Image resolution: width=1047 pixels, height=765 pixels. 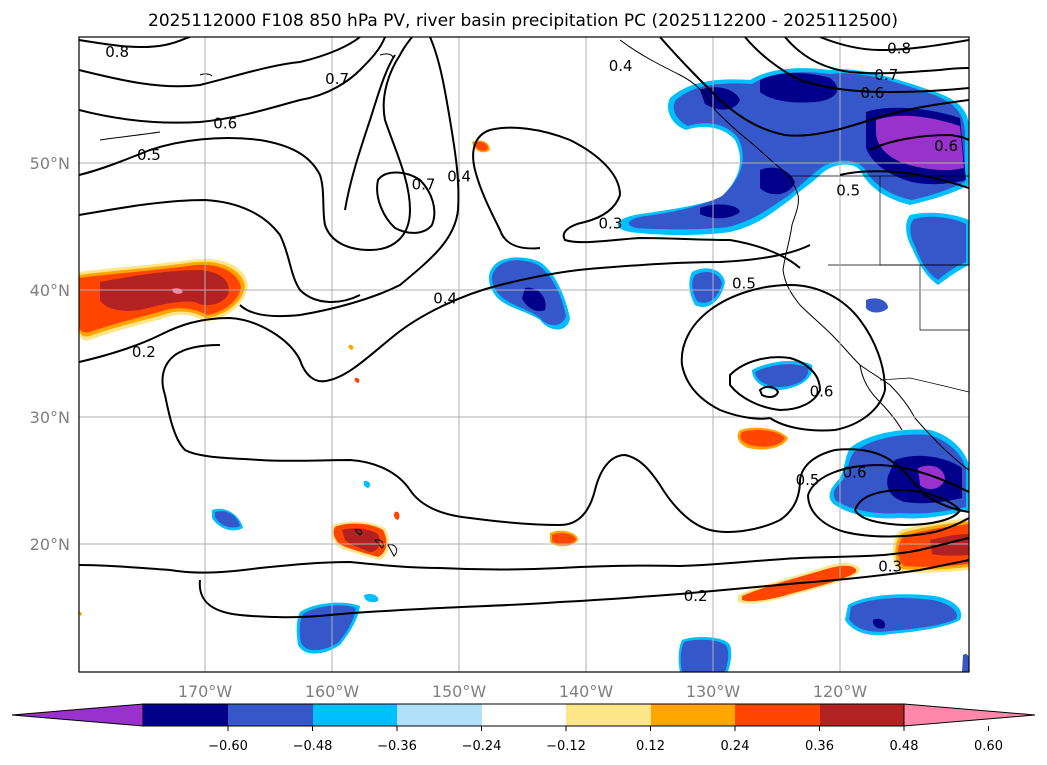 What do you see at coordinates (566, 746) in the screenshot?
I see `colorbar-tick-label: −0.12` at bounding box center [566, 746].